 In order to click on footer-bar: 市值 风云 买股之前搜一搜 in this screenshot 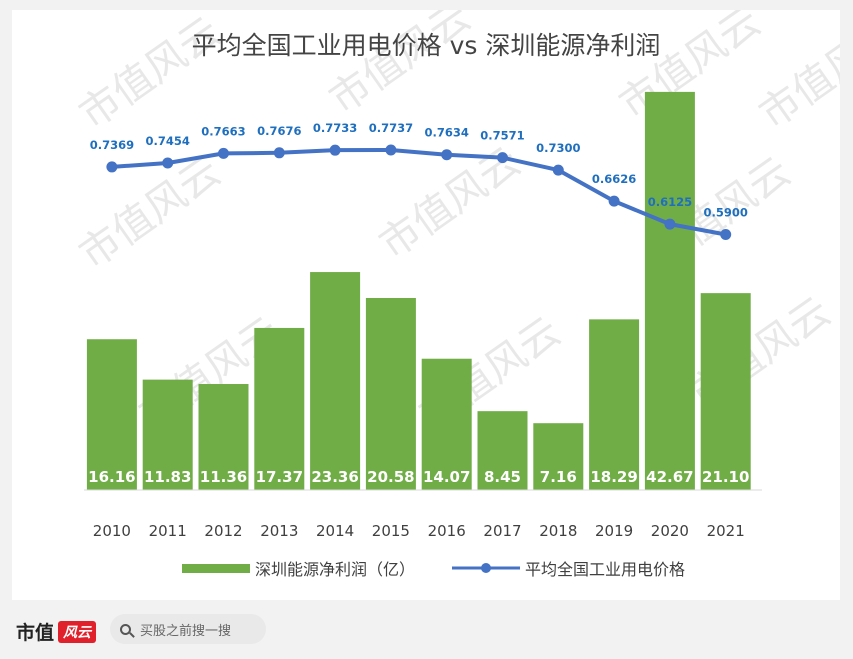, I will do `click(426, 632)`.